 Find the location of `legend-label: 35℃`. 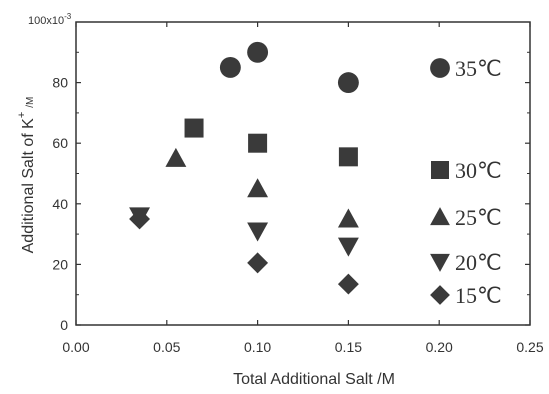

legend-label: 35℃ is located at coordinates (478, 68).